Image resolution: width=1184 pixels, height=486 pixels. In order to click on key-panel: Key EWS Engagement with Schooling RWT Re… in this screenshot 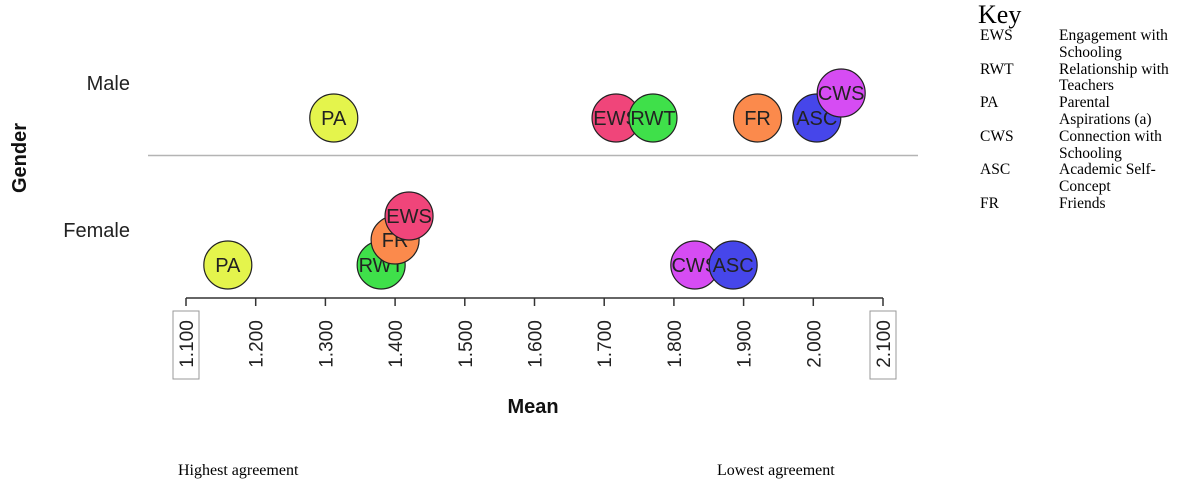, I will do `click(1080, 107)`.